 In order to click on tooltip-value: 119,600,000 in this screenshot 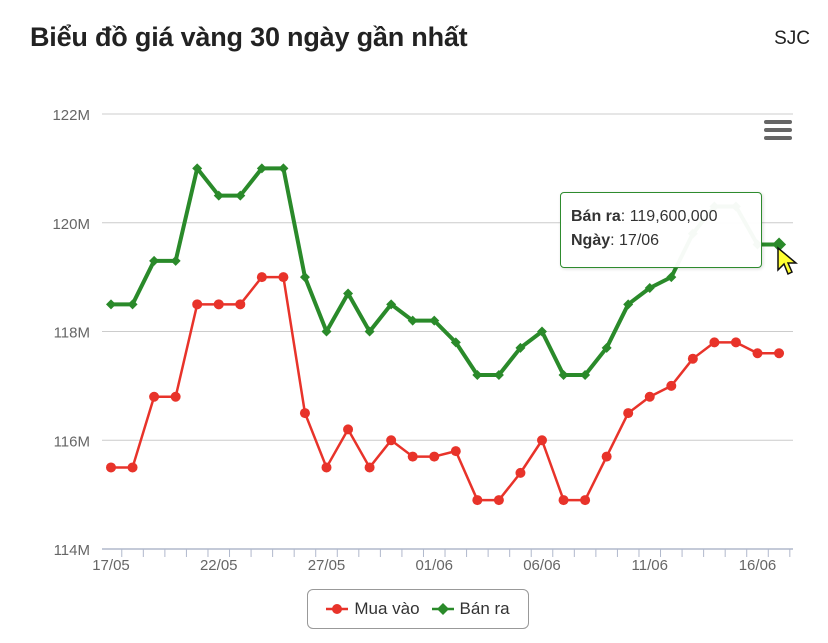, I will do `click(673, 216)`.